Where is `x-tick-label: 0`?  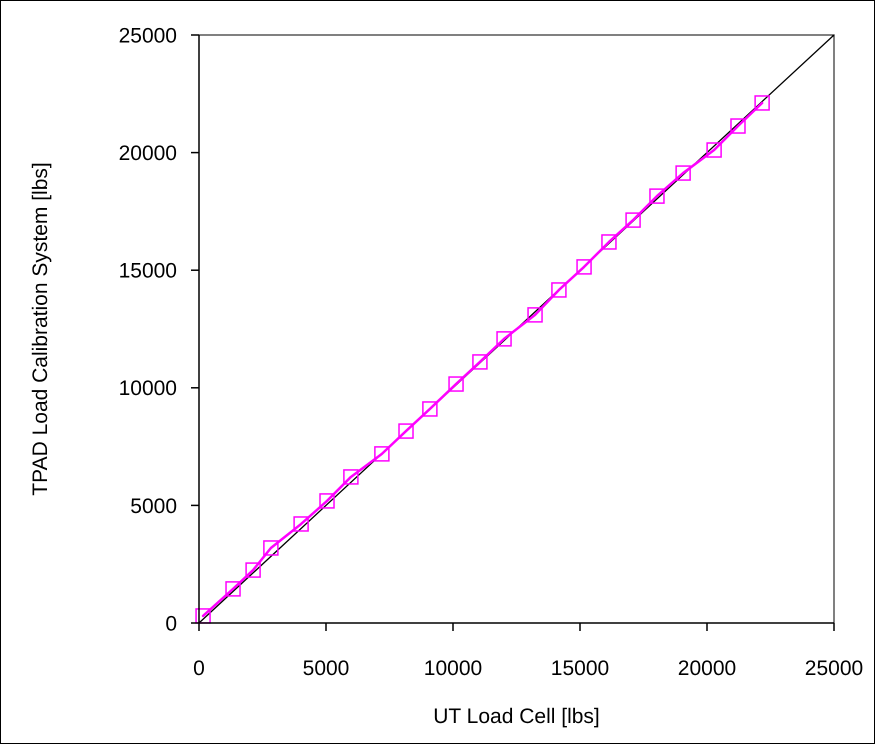
x-tick-label: 0 is located at coordinates (199, 668).